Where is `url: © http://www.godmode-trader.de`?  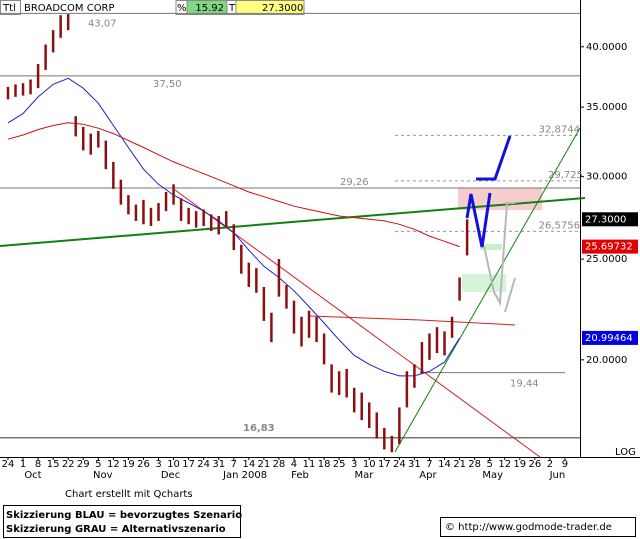
url: © http://www.godmode-trader.de is located at coordinates (528, 527).